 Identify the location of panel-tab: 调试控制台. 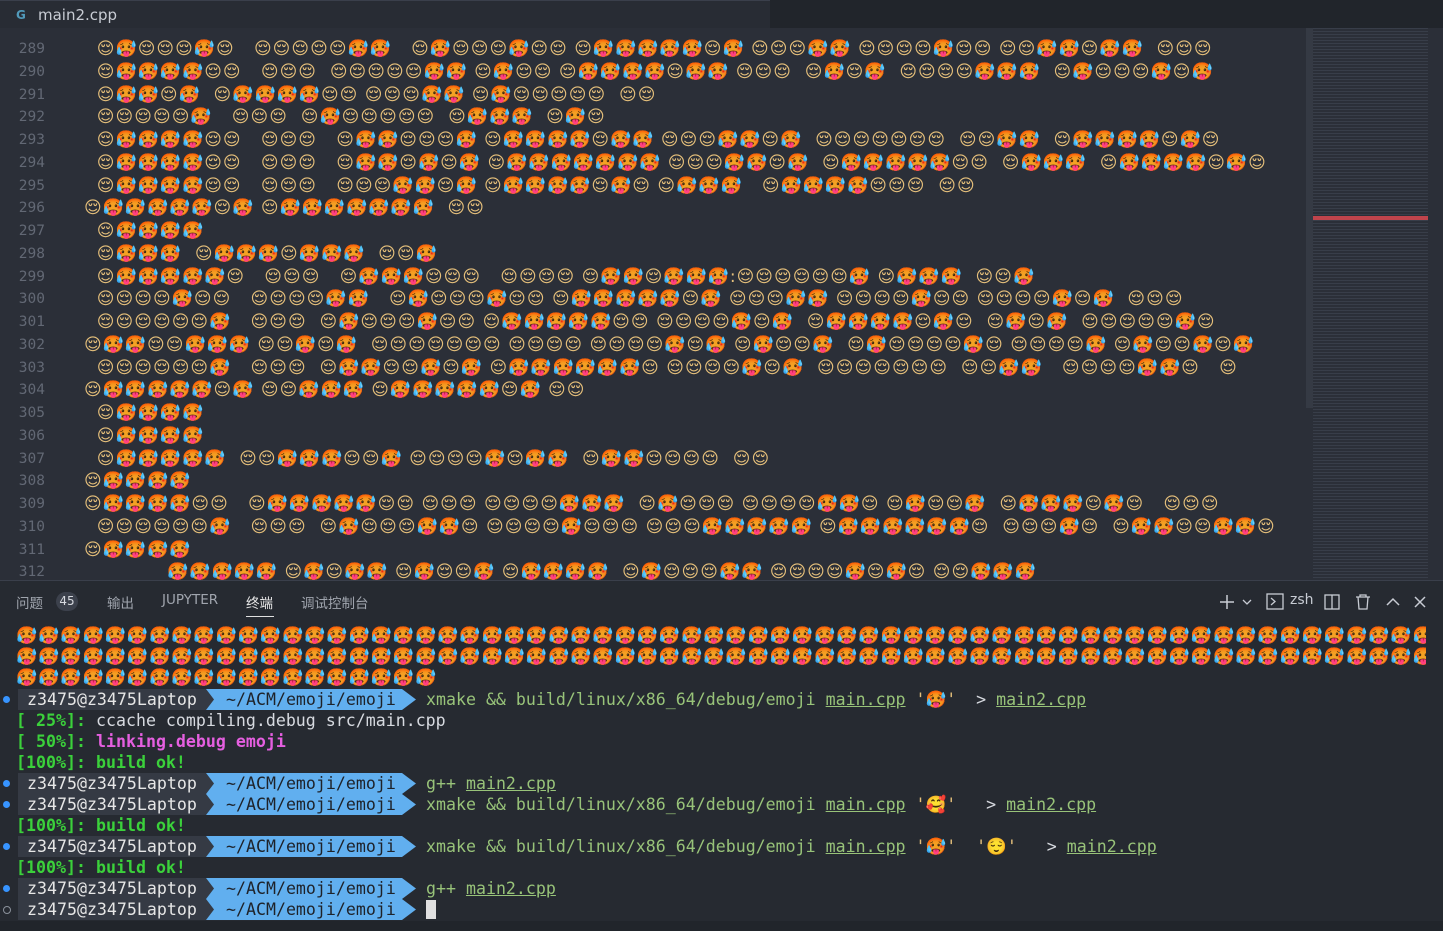
(335, 604).